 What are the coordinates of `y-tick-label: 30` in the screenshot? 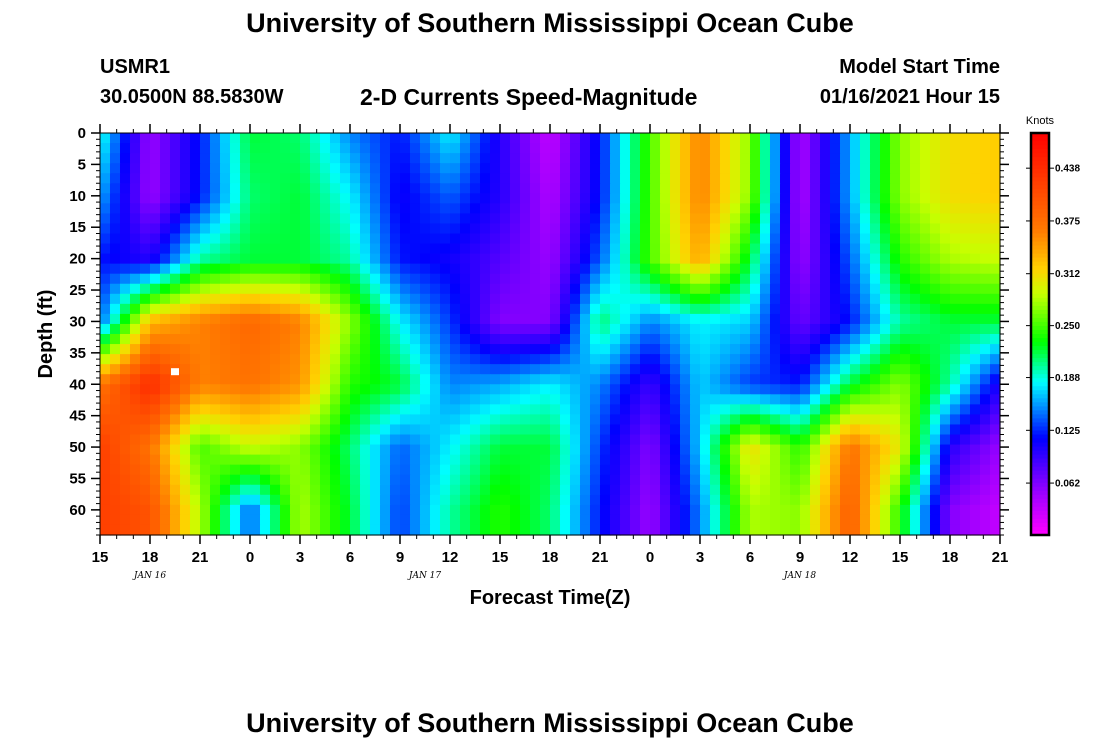 It's located at (77, 321).